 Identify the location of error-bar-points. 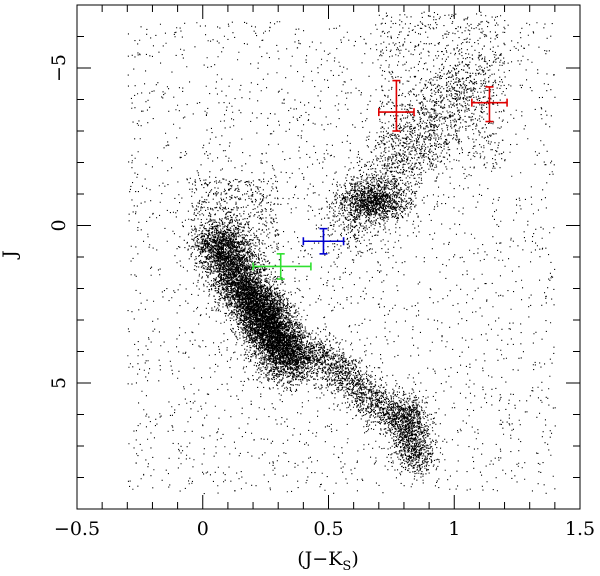
(380, 179).